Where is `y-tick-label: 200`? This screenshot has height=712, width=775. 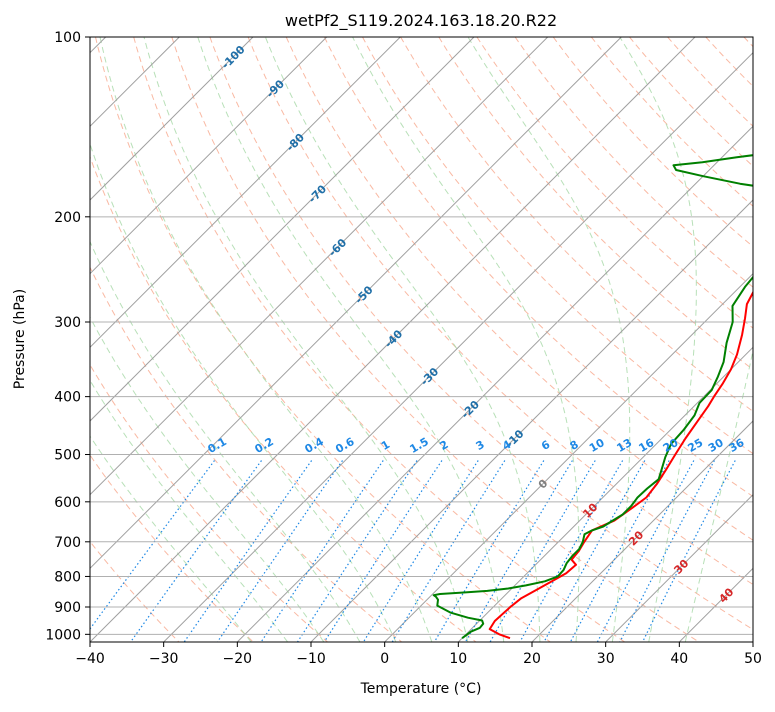 y-tick-label: 200 is located at coordinates (67, 218).